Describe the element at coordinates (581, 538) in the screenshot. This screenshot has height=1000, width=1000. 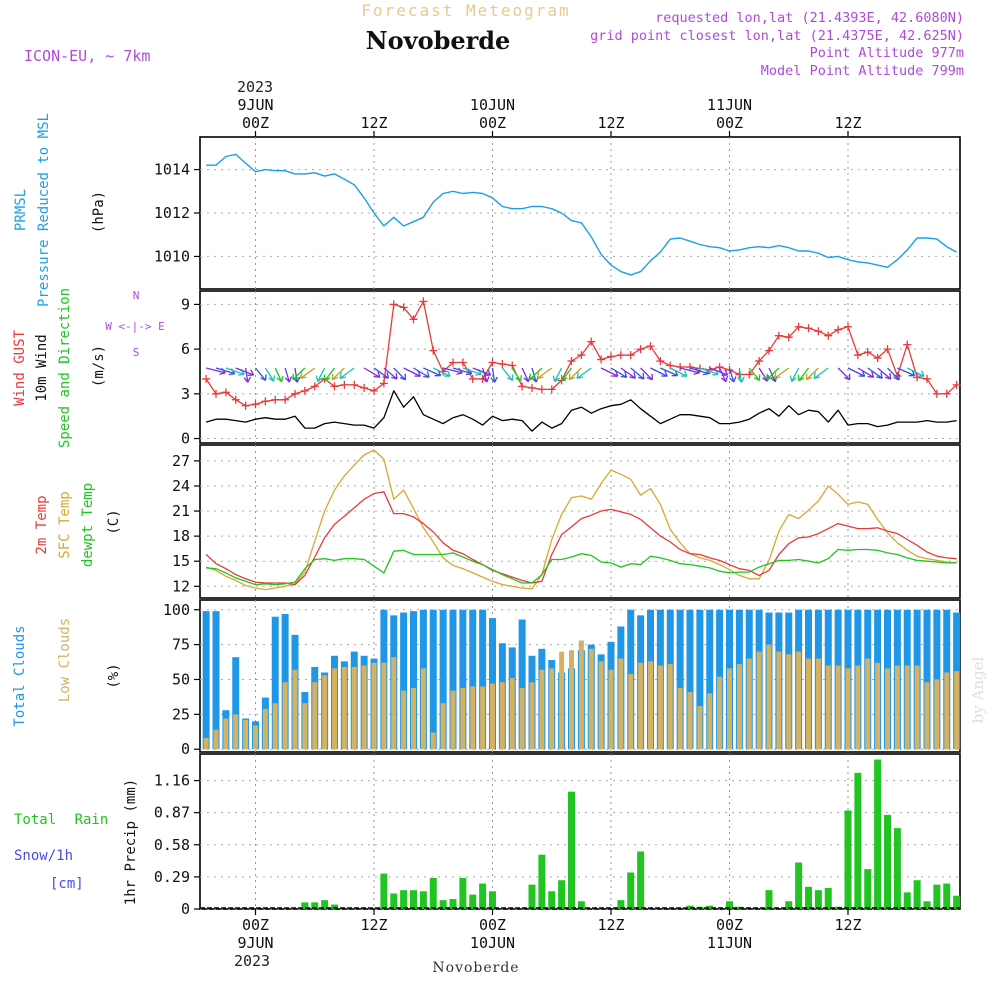
I see `temp-2m-line` at that location.